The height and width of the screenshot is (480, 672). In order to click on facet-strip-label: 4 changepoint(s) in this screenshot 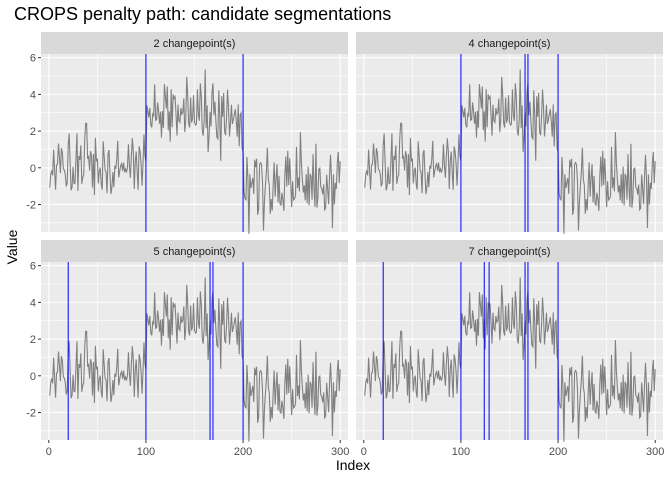, I will do `click(510, 44)`.